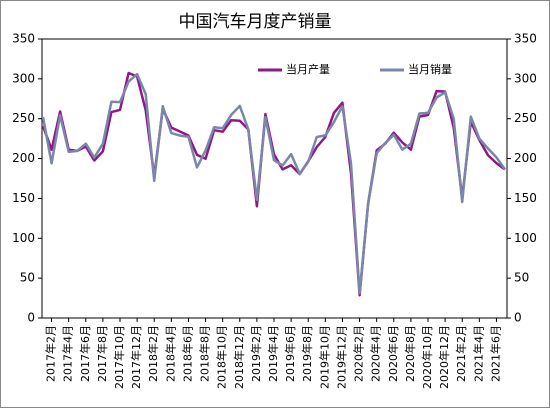  What do you see at coordinates (478, 353) in the screenshot?
I see `x-tick-label: 2021年4月` at bounding box center [478, 353].